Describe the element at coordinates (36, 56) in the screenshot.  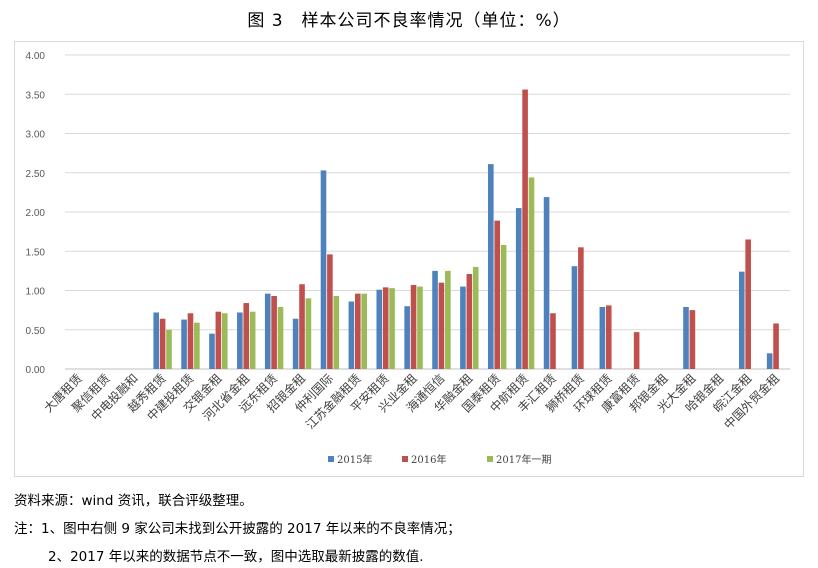
I see `y-tick-label: 4.00` at that location.